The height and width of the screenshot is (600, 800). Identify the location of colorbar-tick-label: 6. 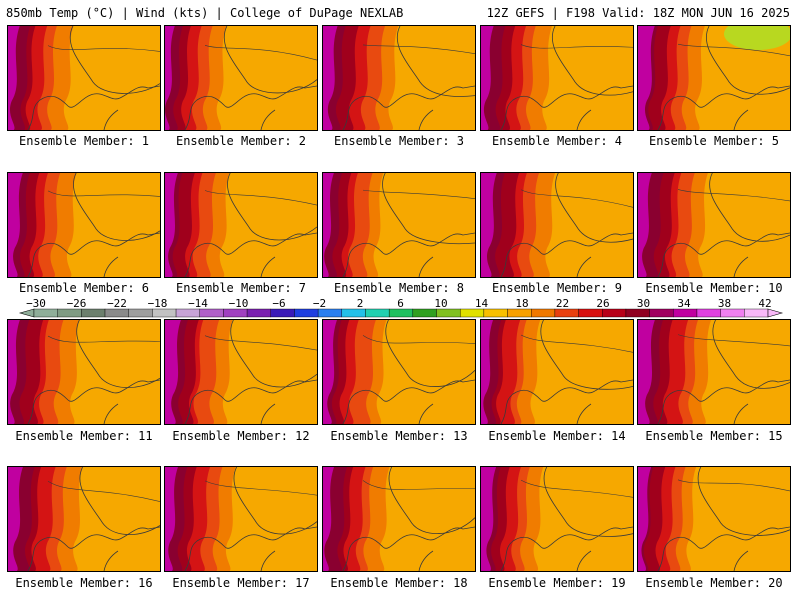
(400, 303).